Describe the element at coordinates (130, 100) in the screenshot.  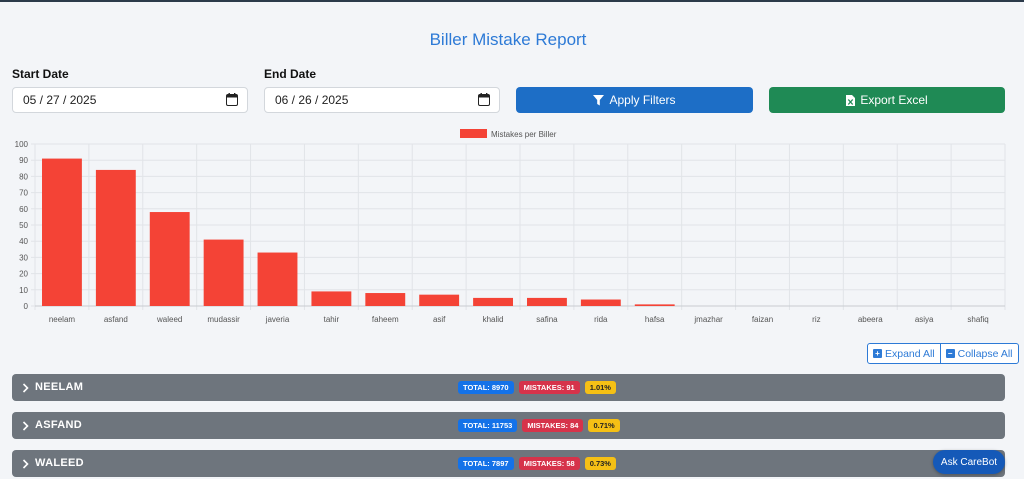
I see `start-date-input: 05 / 27 / 2025` at that location.